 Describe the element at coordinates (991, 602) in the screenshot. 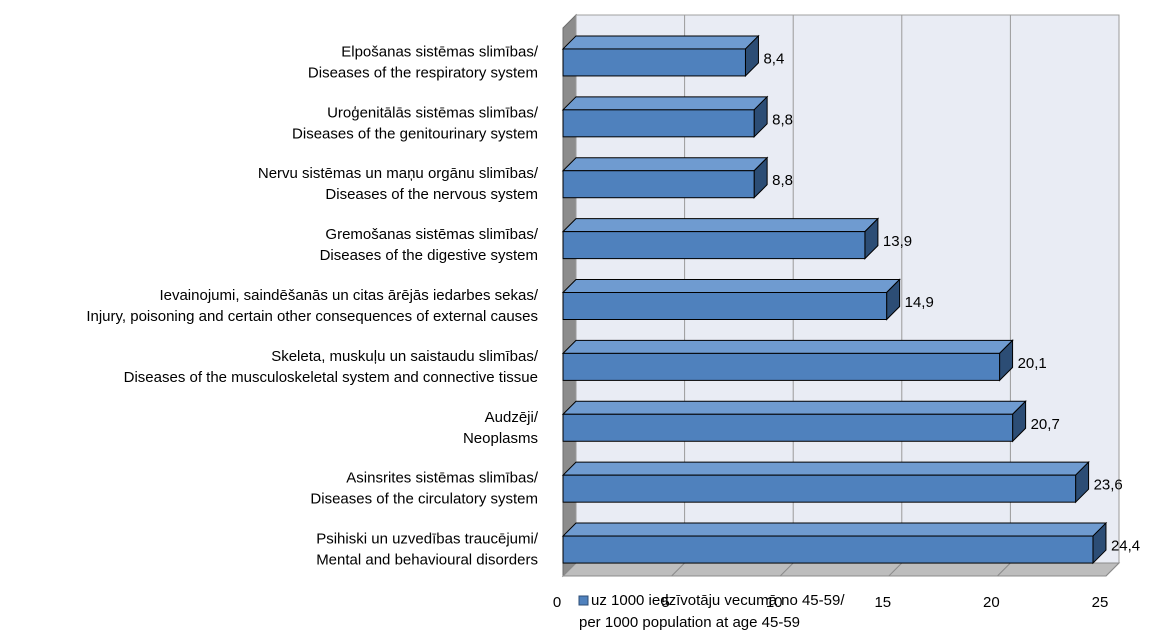

I see `x-tick-label: 20` at that location.